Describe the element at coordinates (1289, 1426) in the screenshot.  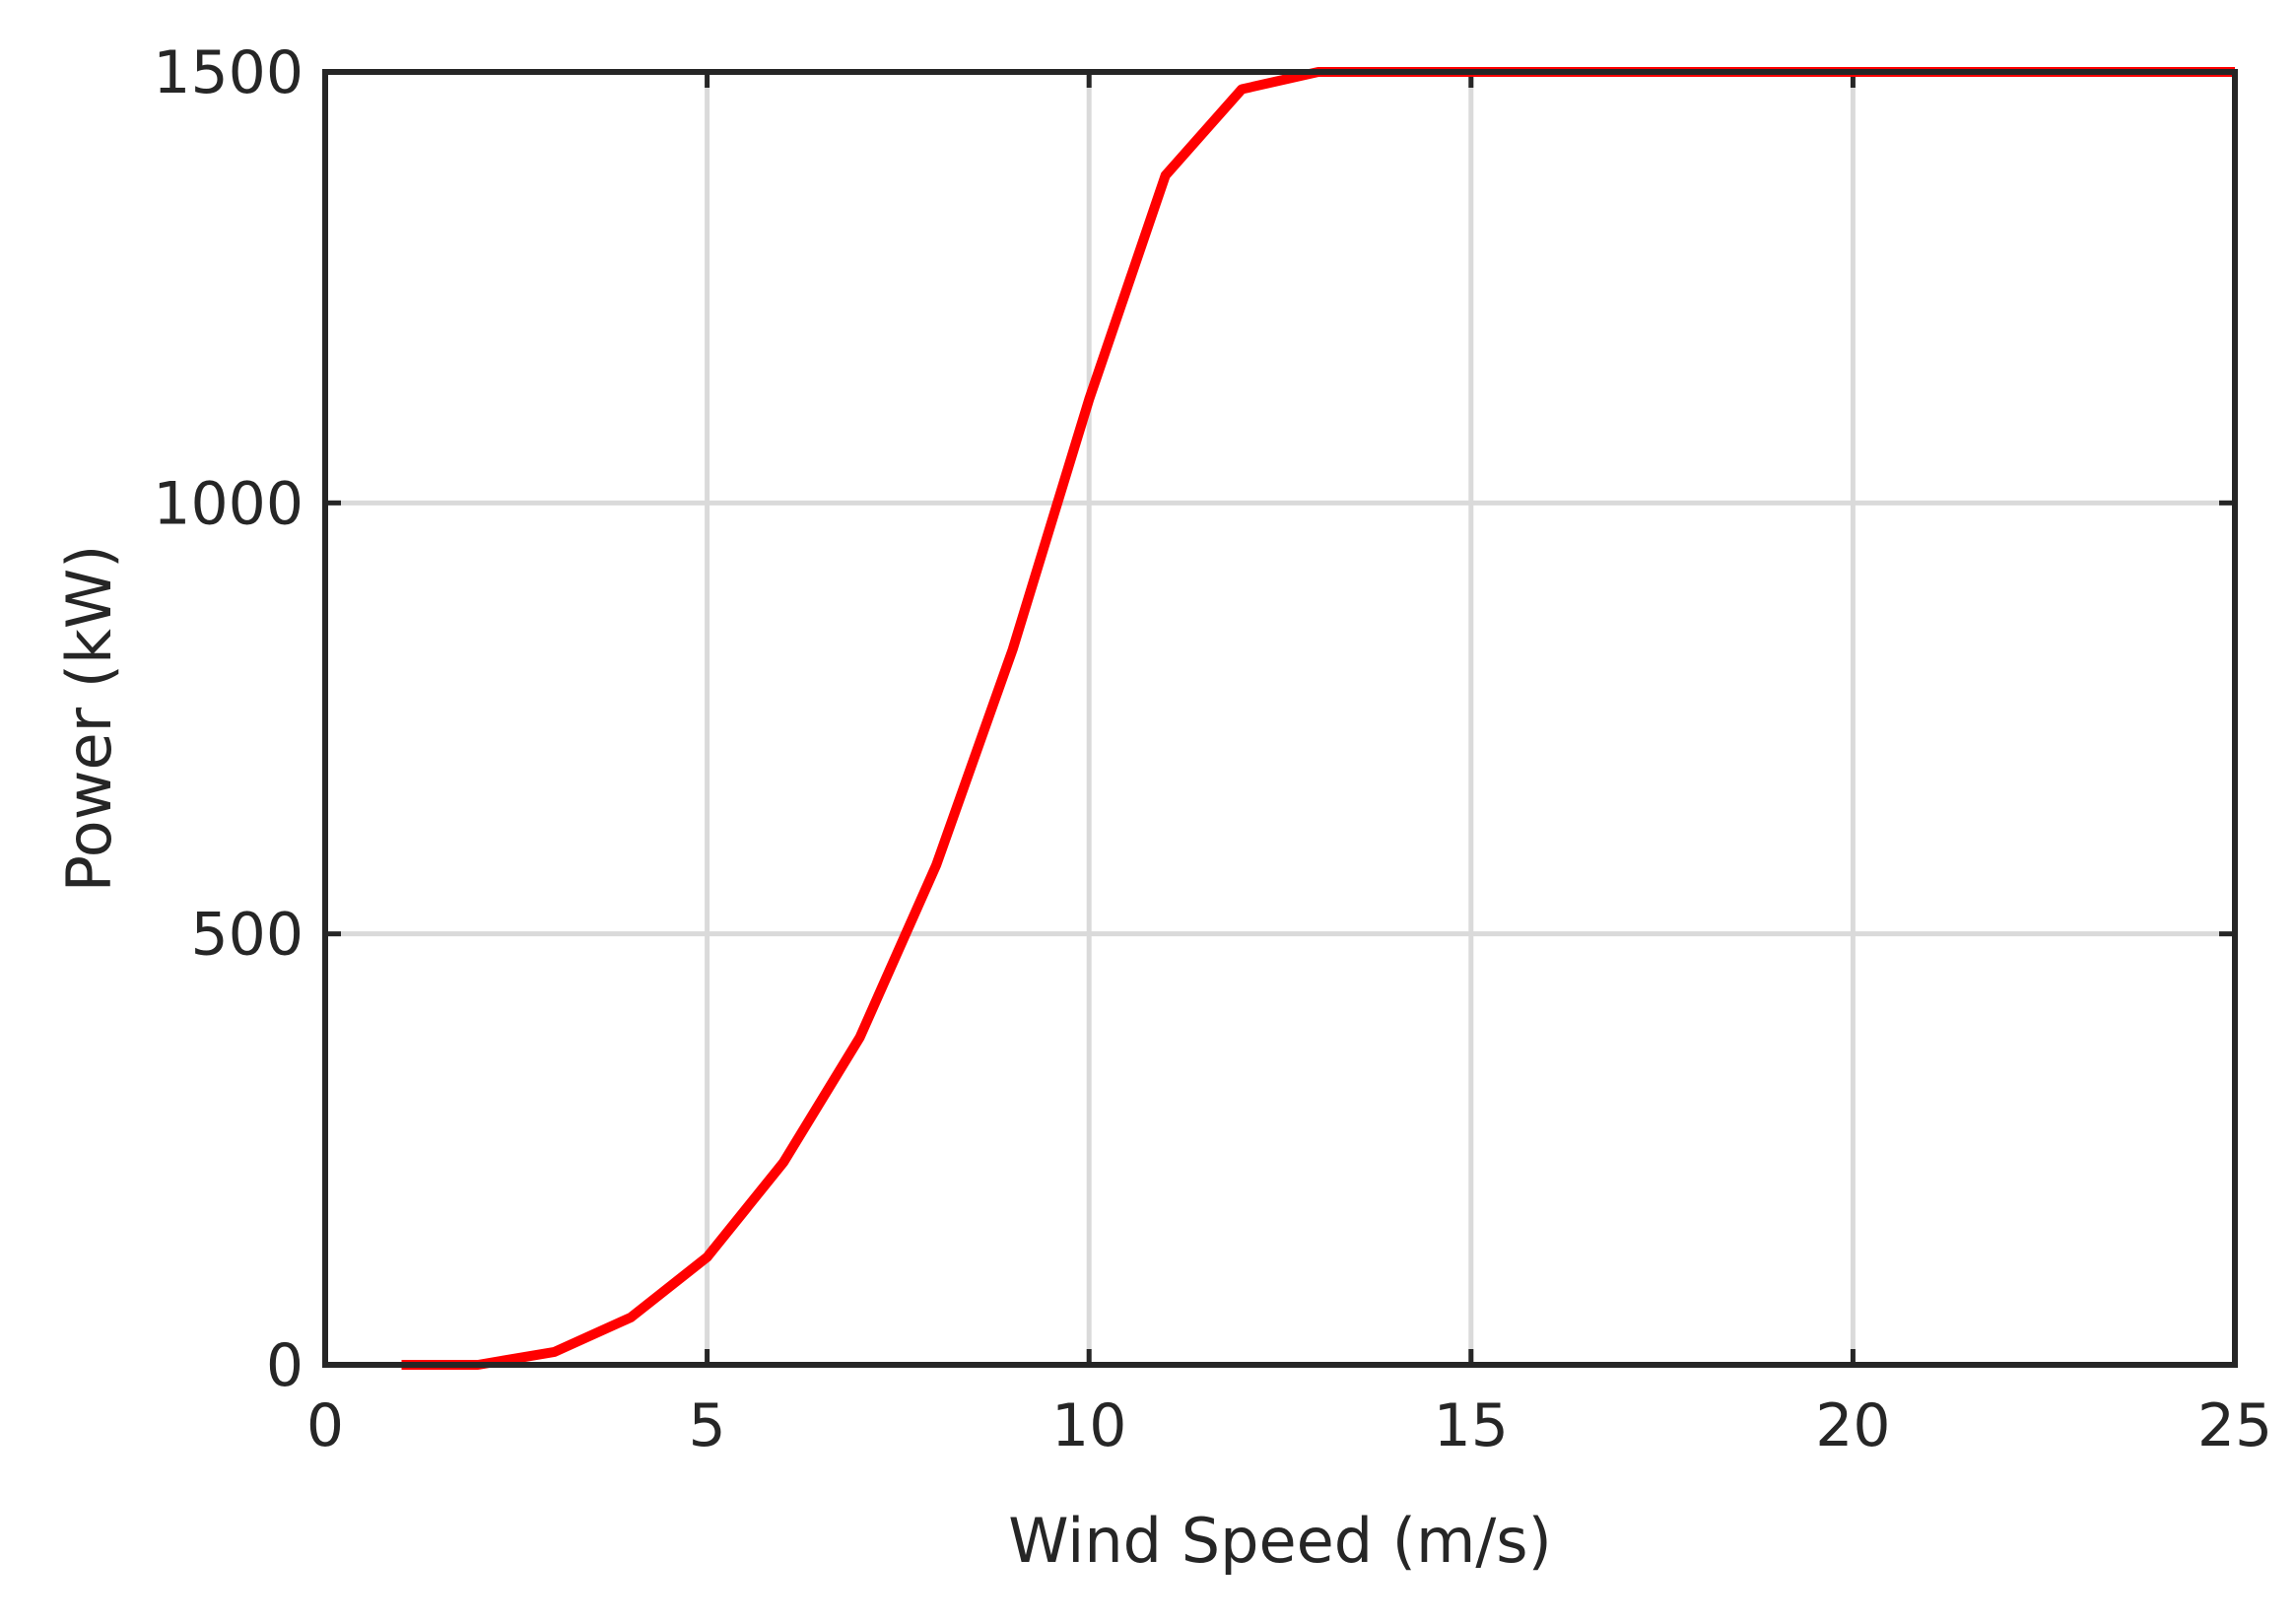
I see `x-tick-labels: 0 5 10 15 20 25` at that location.